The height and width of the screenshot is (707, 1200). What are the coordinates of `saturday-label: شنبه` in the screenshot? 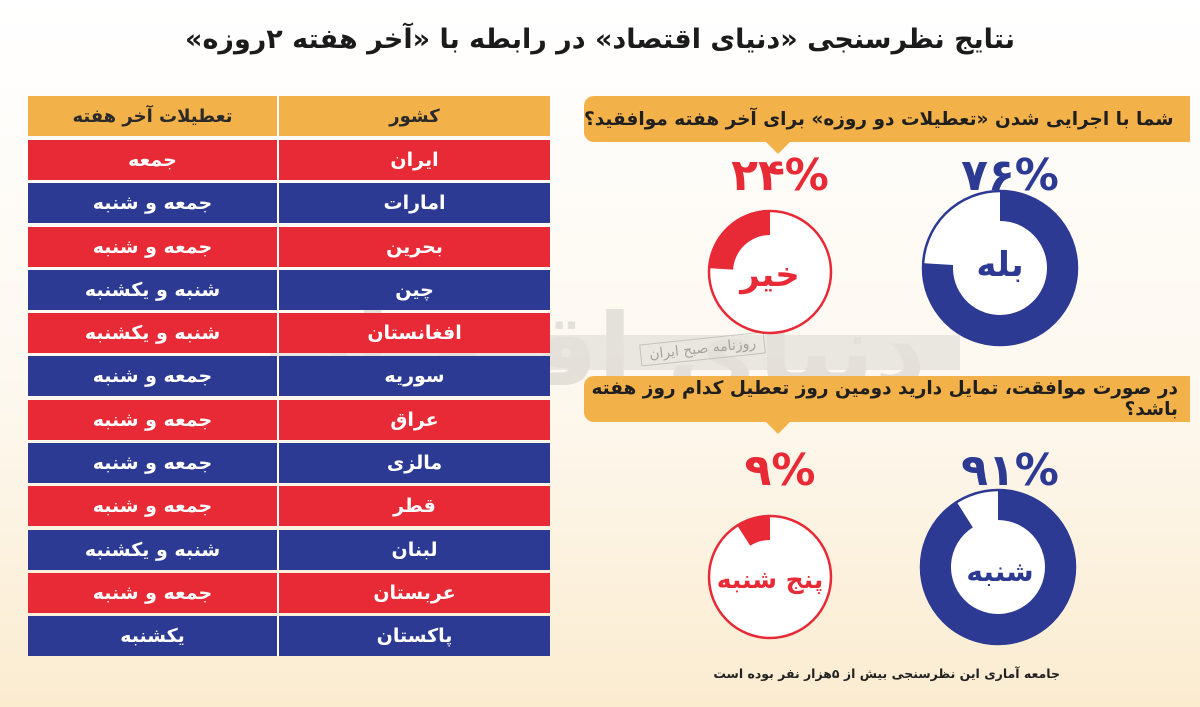 It's located at (1000, 571).